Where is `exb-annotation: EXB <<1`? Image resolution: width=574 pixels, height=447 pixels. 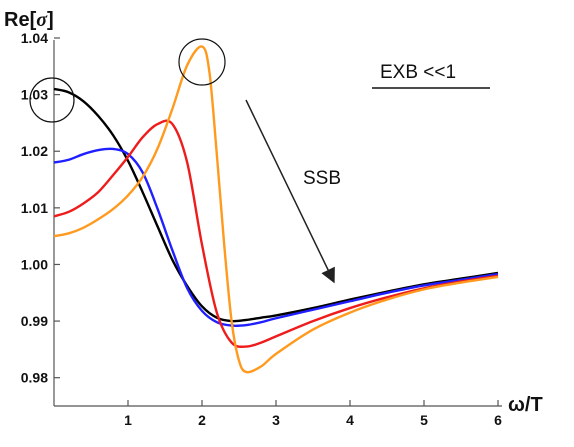
exb-annotation: EXB <<1 is located at coordinates (418, 72).